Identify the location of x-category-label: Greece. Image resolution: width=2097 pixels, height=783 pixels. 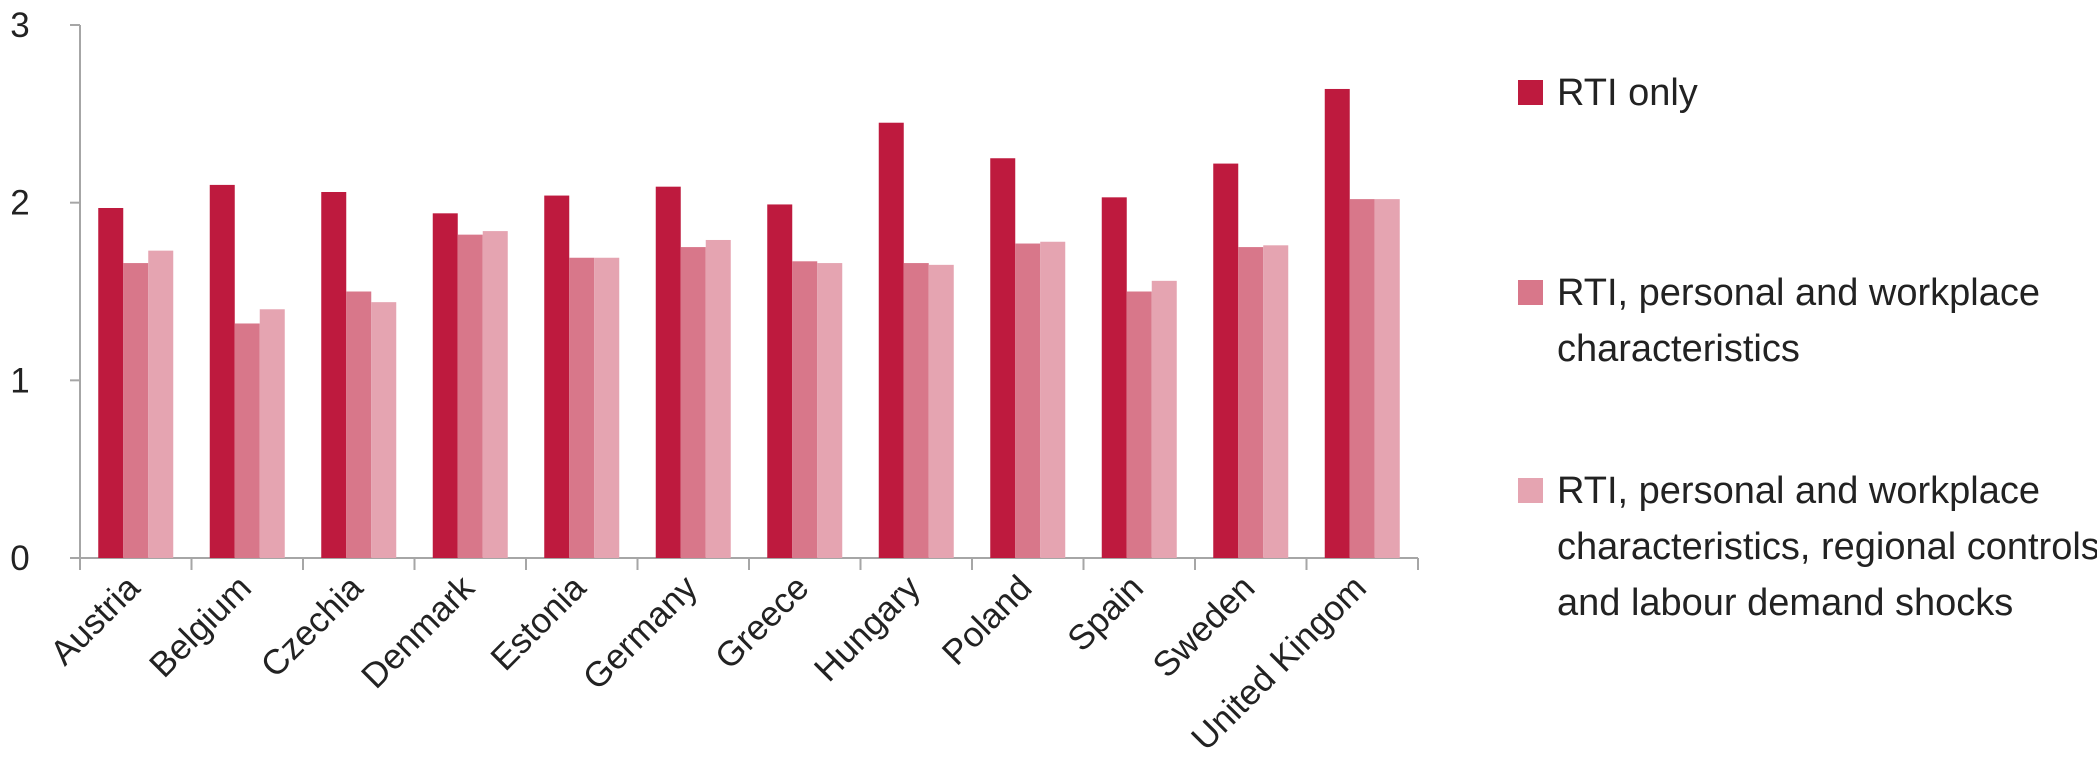
(762, 622).